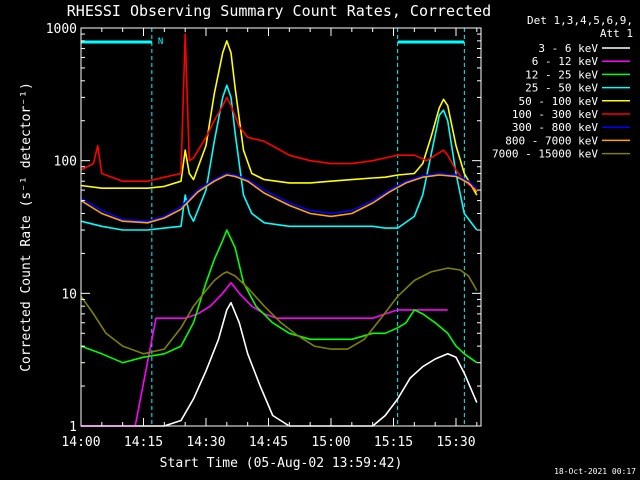 This screenshot has width=640, height=480. I want to click on legend-label: 300 - 800 keV, so click(555, 127).